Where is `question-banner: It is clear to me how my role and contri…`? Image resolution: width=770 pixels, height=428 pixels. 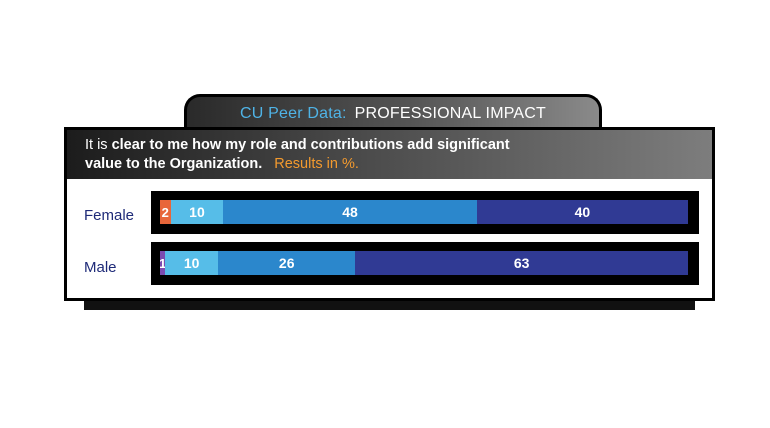
question-banner: It is clear to me how my role and contri… is located at coordinates (389, 154).